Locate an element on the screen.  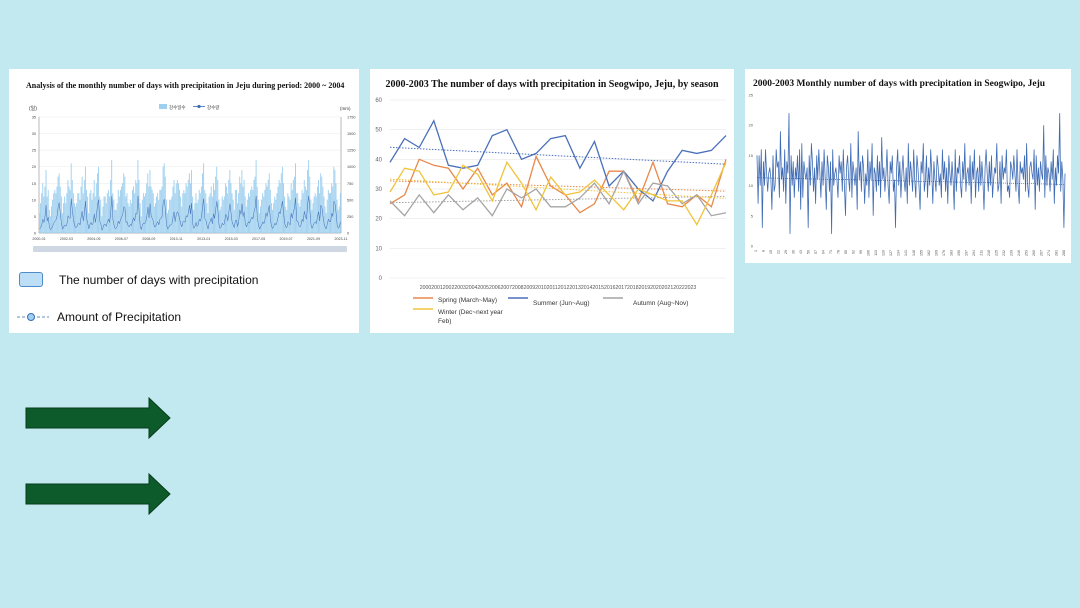
mini-legend-line-label: 강수량 is located at coordinates (213, 107).